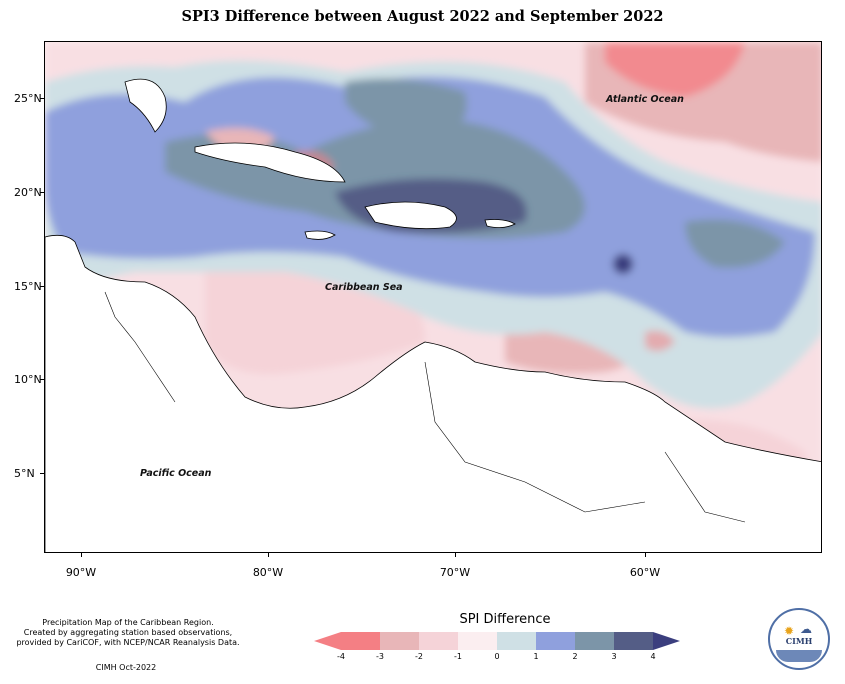 The width and height of the screenshot is (845, 684). What do you see at coordinates (645, 572) in the screenshot?
I see `lon-label-60w: 60°W` at bounding box center [645, 572].